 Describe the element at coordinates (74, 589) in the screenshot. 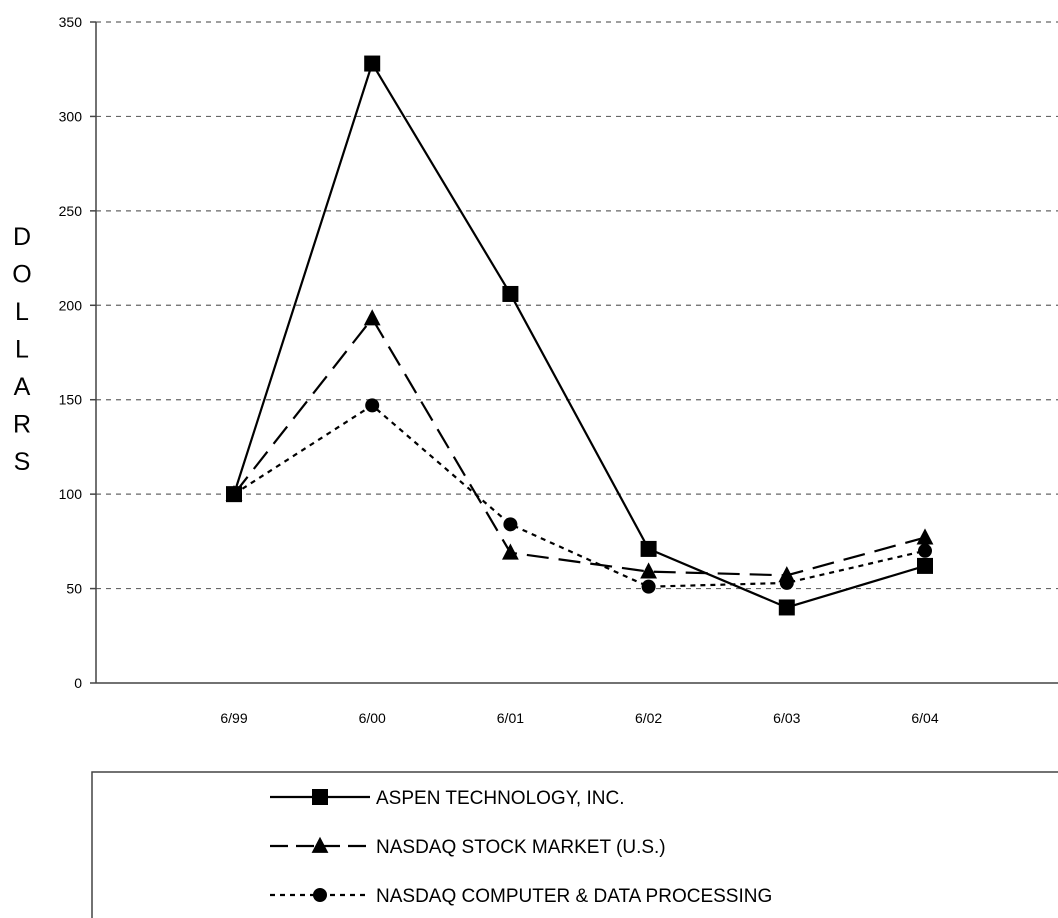

I see `y-tick-label-50: 50` at that location.